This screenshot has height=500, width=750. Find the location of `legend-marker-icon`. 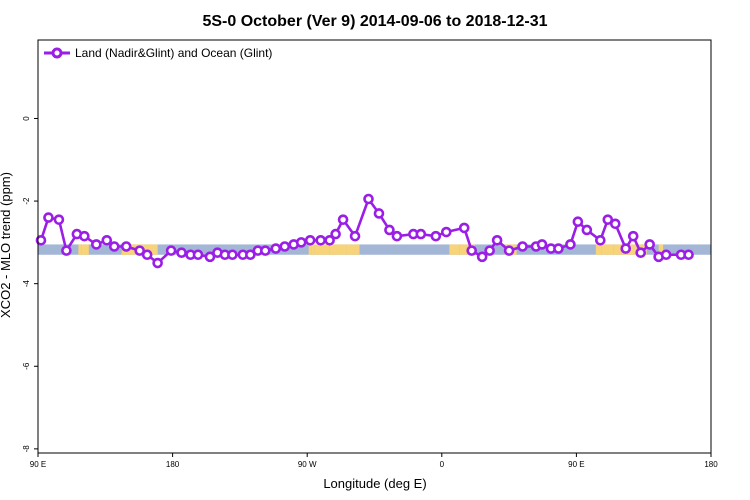

legend-marker-icon is located at coordinates (57, 53).